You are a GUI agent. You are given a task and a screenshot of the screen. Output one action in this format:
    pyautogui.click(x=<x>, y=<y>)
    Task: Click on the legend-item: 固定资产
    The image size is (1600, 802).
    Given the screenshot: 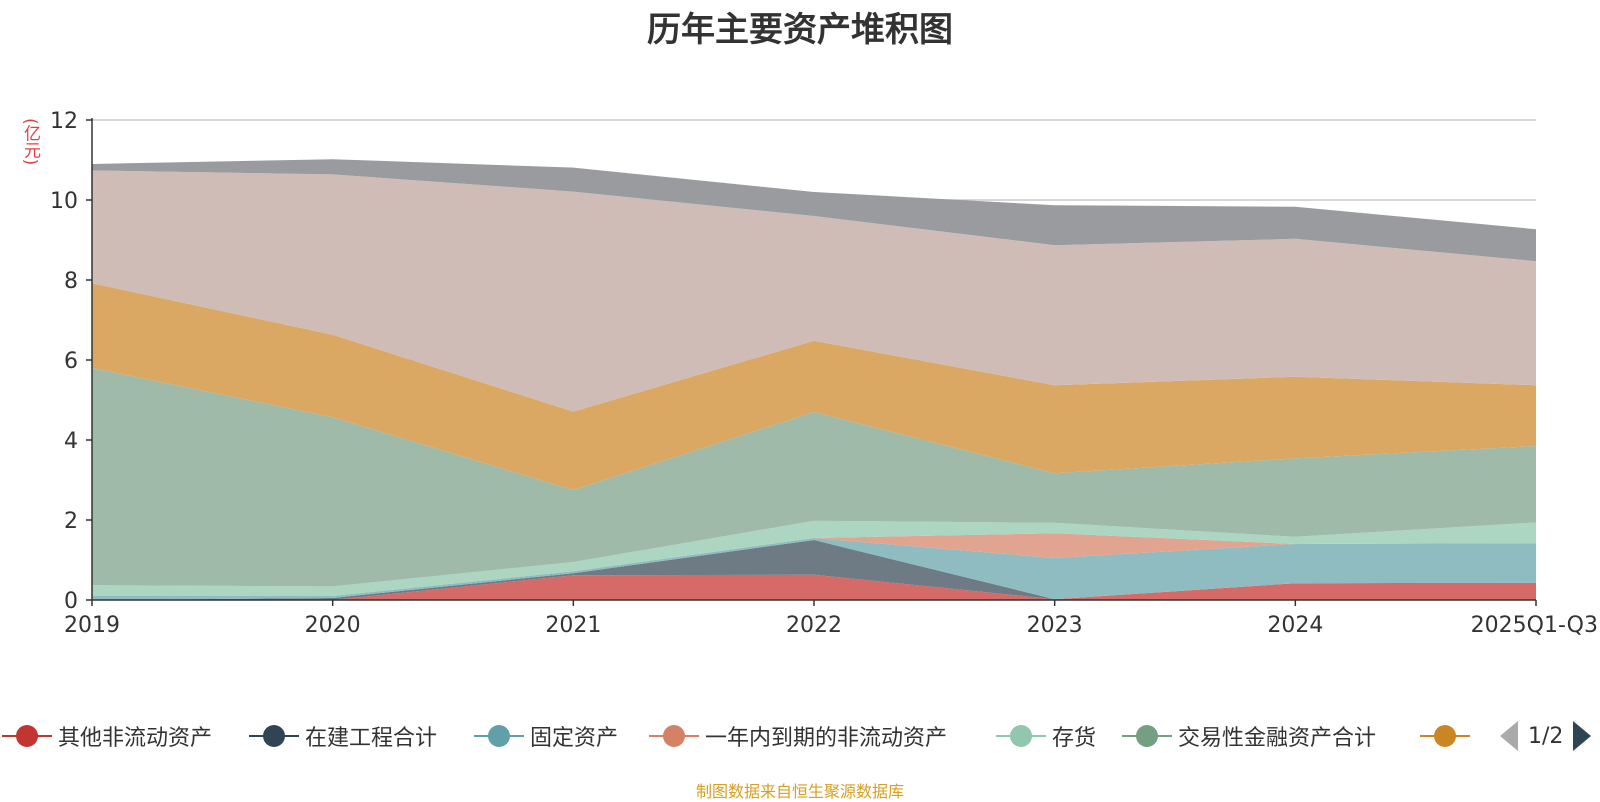 What is the action you would take?
    pyautogui.click(x=546, y=736)
    